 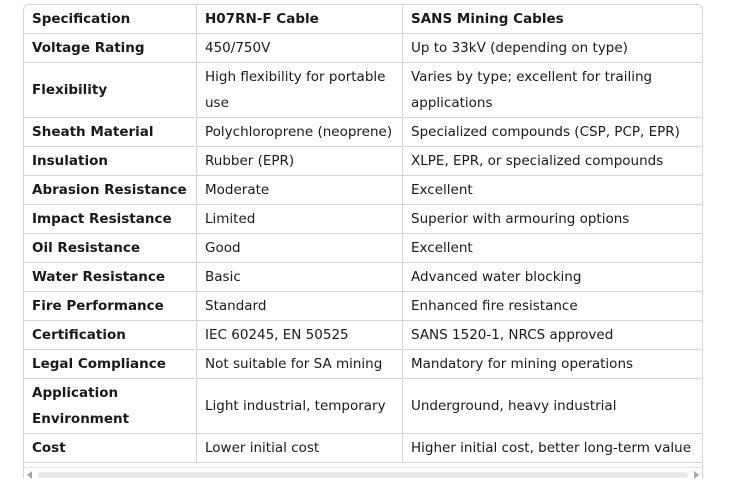 What do you see at coordinates (110, 161) in the screenshot?
I see `row-label: Insulation` at bounding box center [110, 161].